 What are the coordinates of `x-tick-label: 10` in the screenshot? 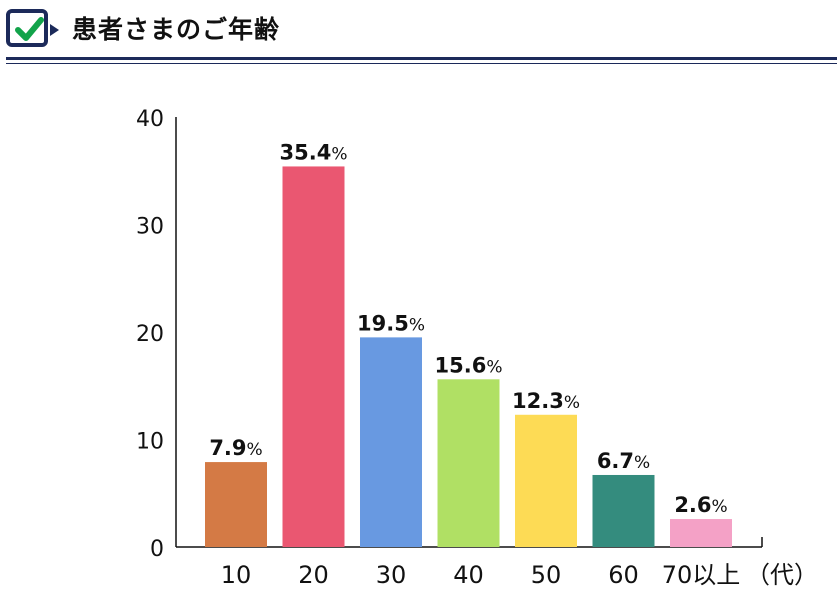 It's located at (236, 575).